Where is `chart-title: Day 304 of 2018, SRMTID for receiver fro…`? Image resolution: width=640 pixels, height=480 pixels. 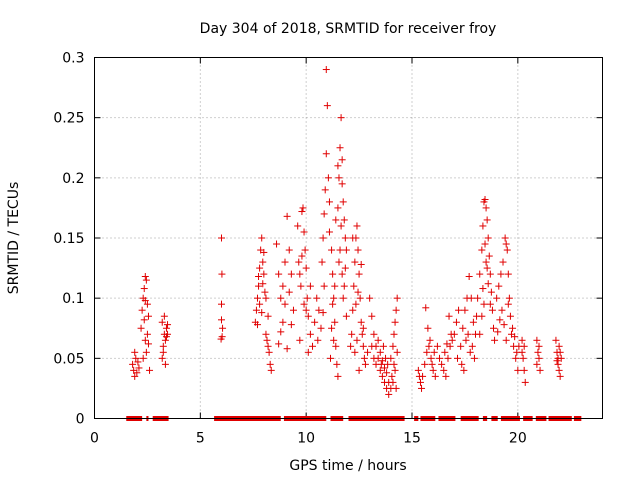 chart-title: Day 304 of 2018, SRMTID for receiver fro… is located at coordinates (348, 29).